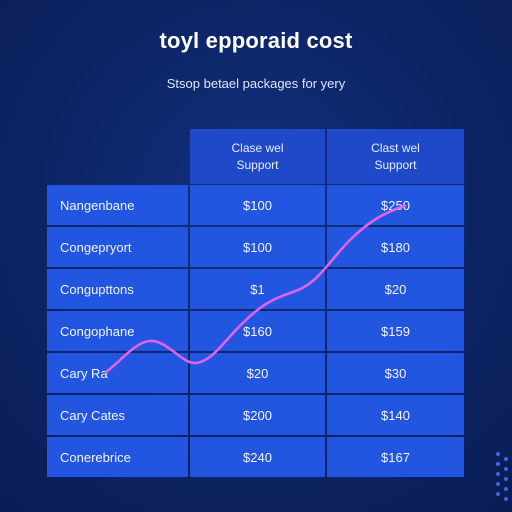  What do you see at coordinates (257, 331) in the screenshot?
I see `price-cell: $160` at bounding box center [257, 331].